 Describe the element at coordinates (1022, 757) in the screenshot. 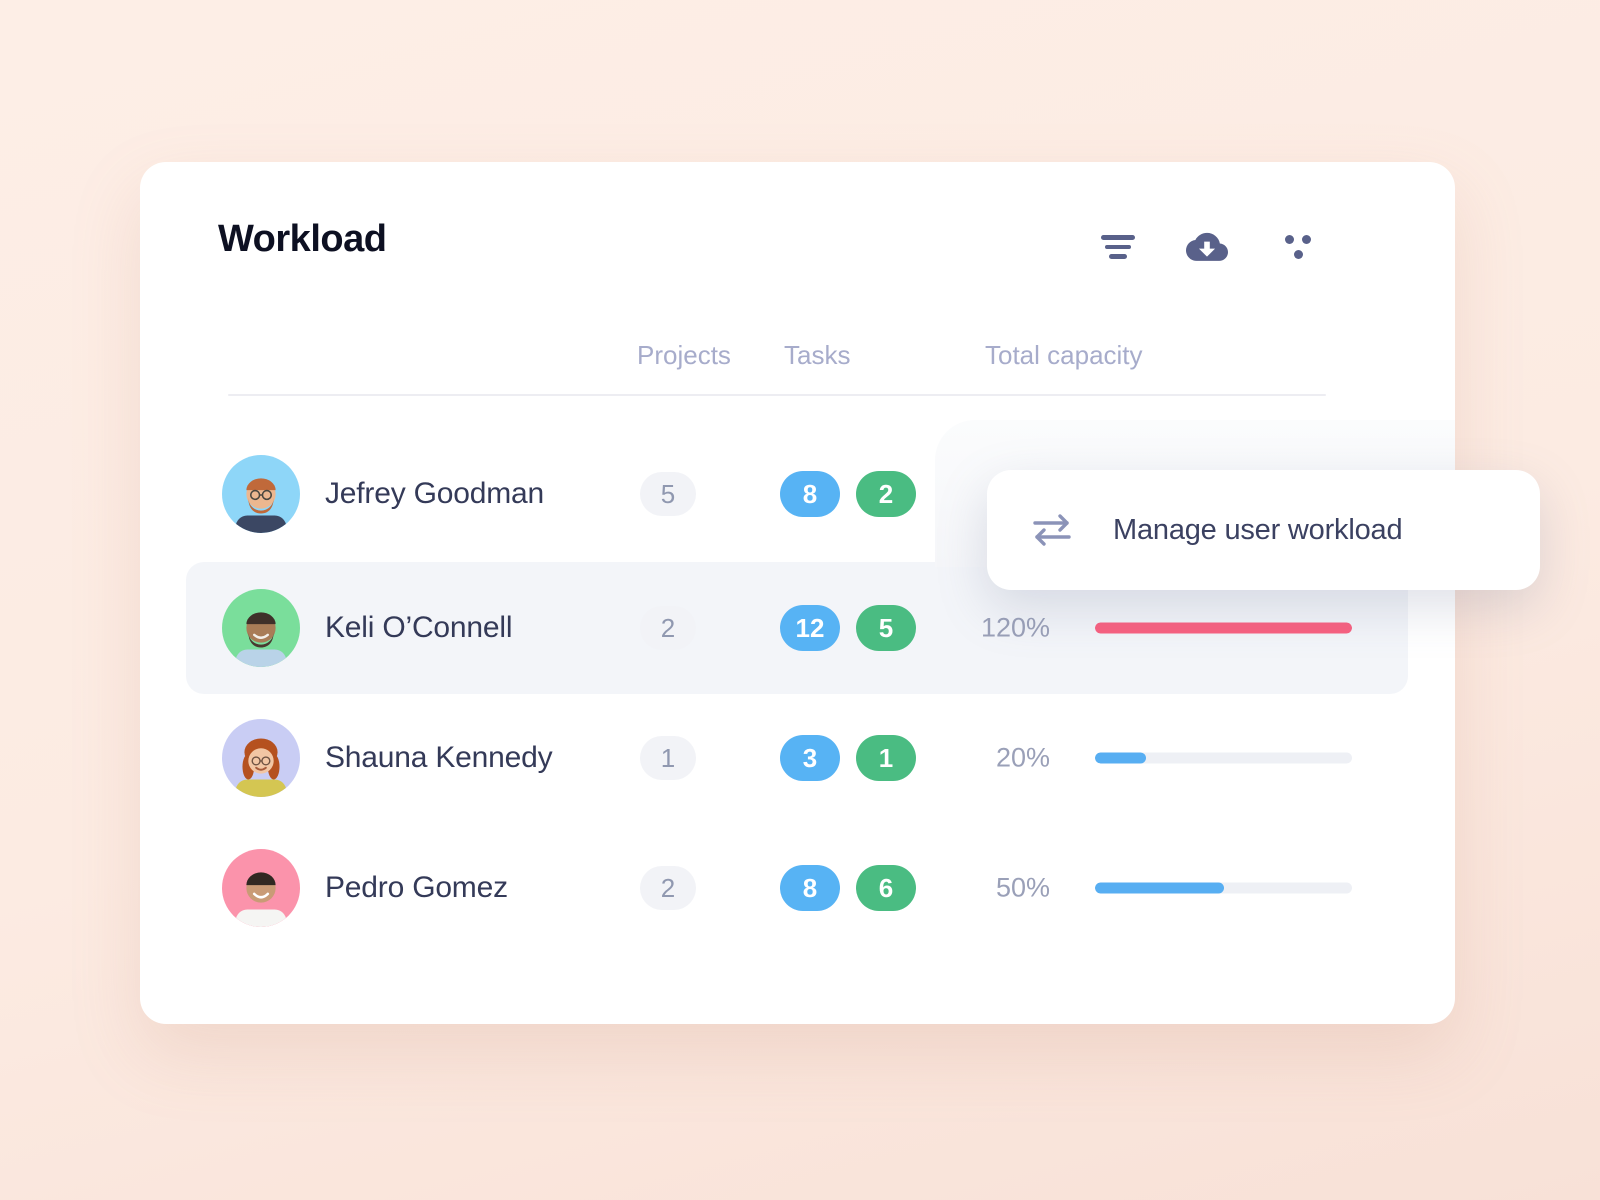

I see `capacity-percent: 20%` at that location.